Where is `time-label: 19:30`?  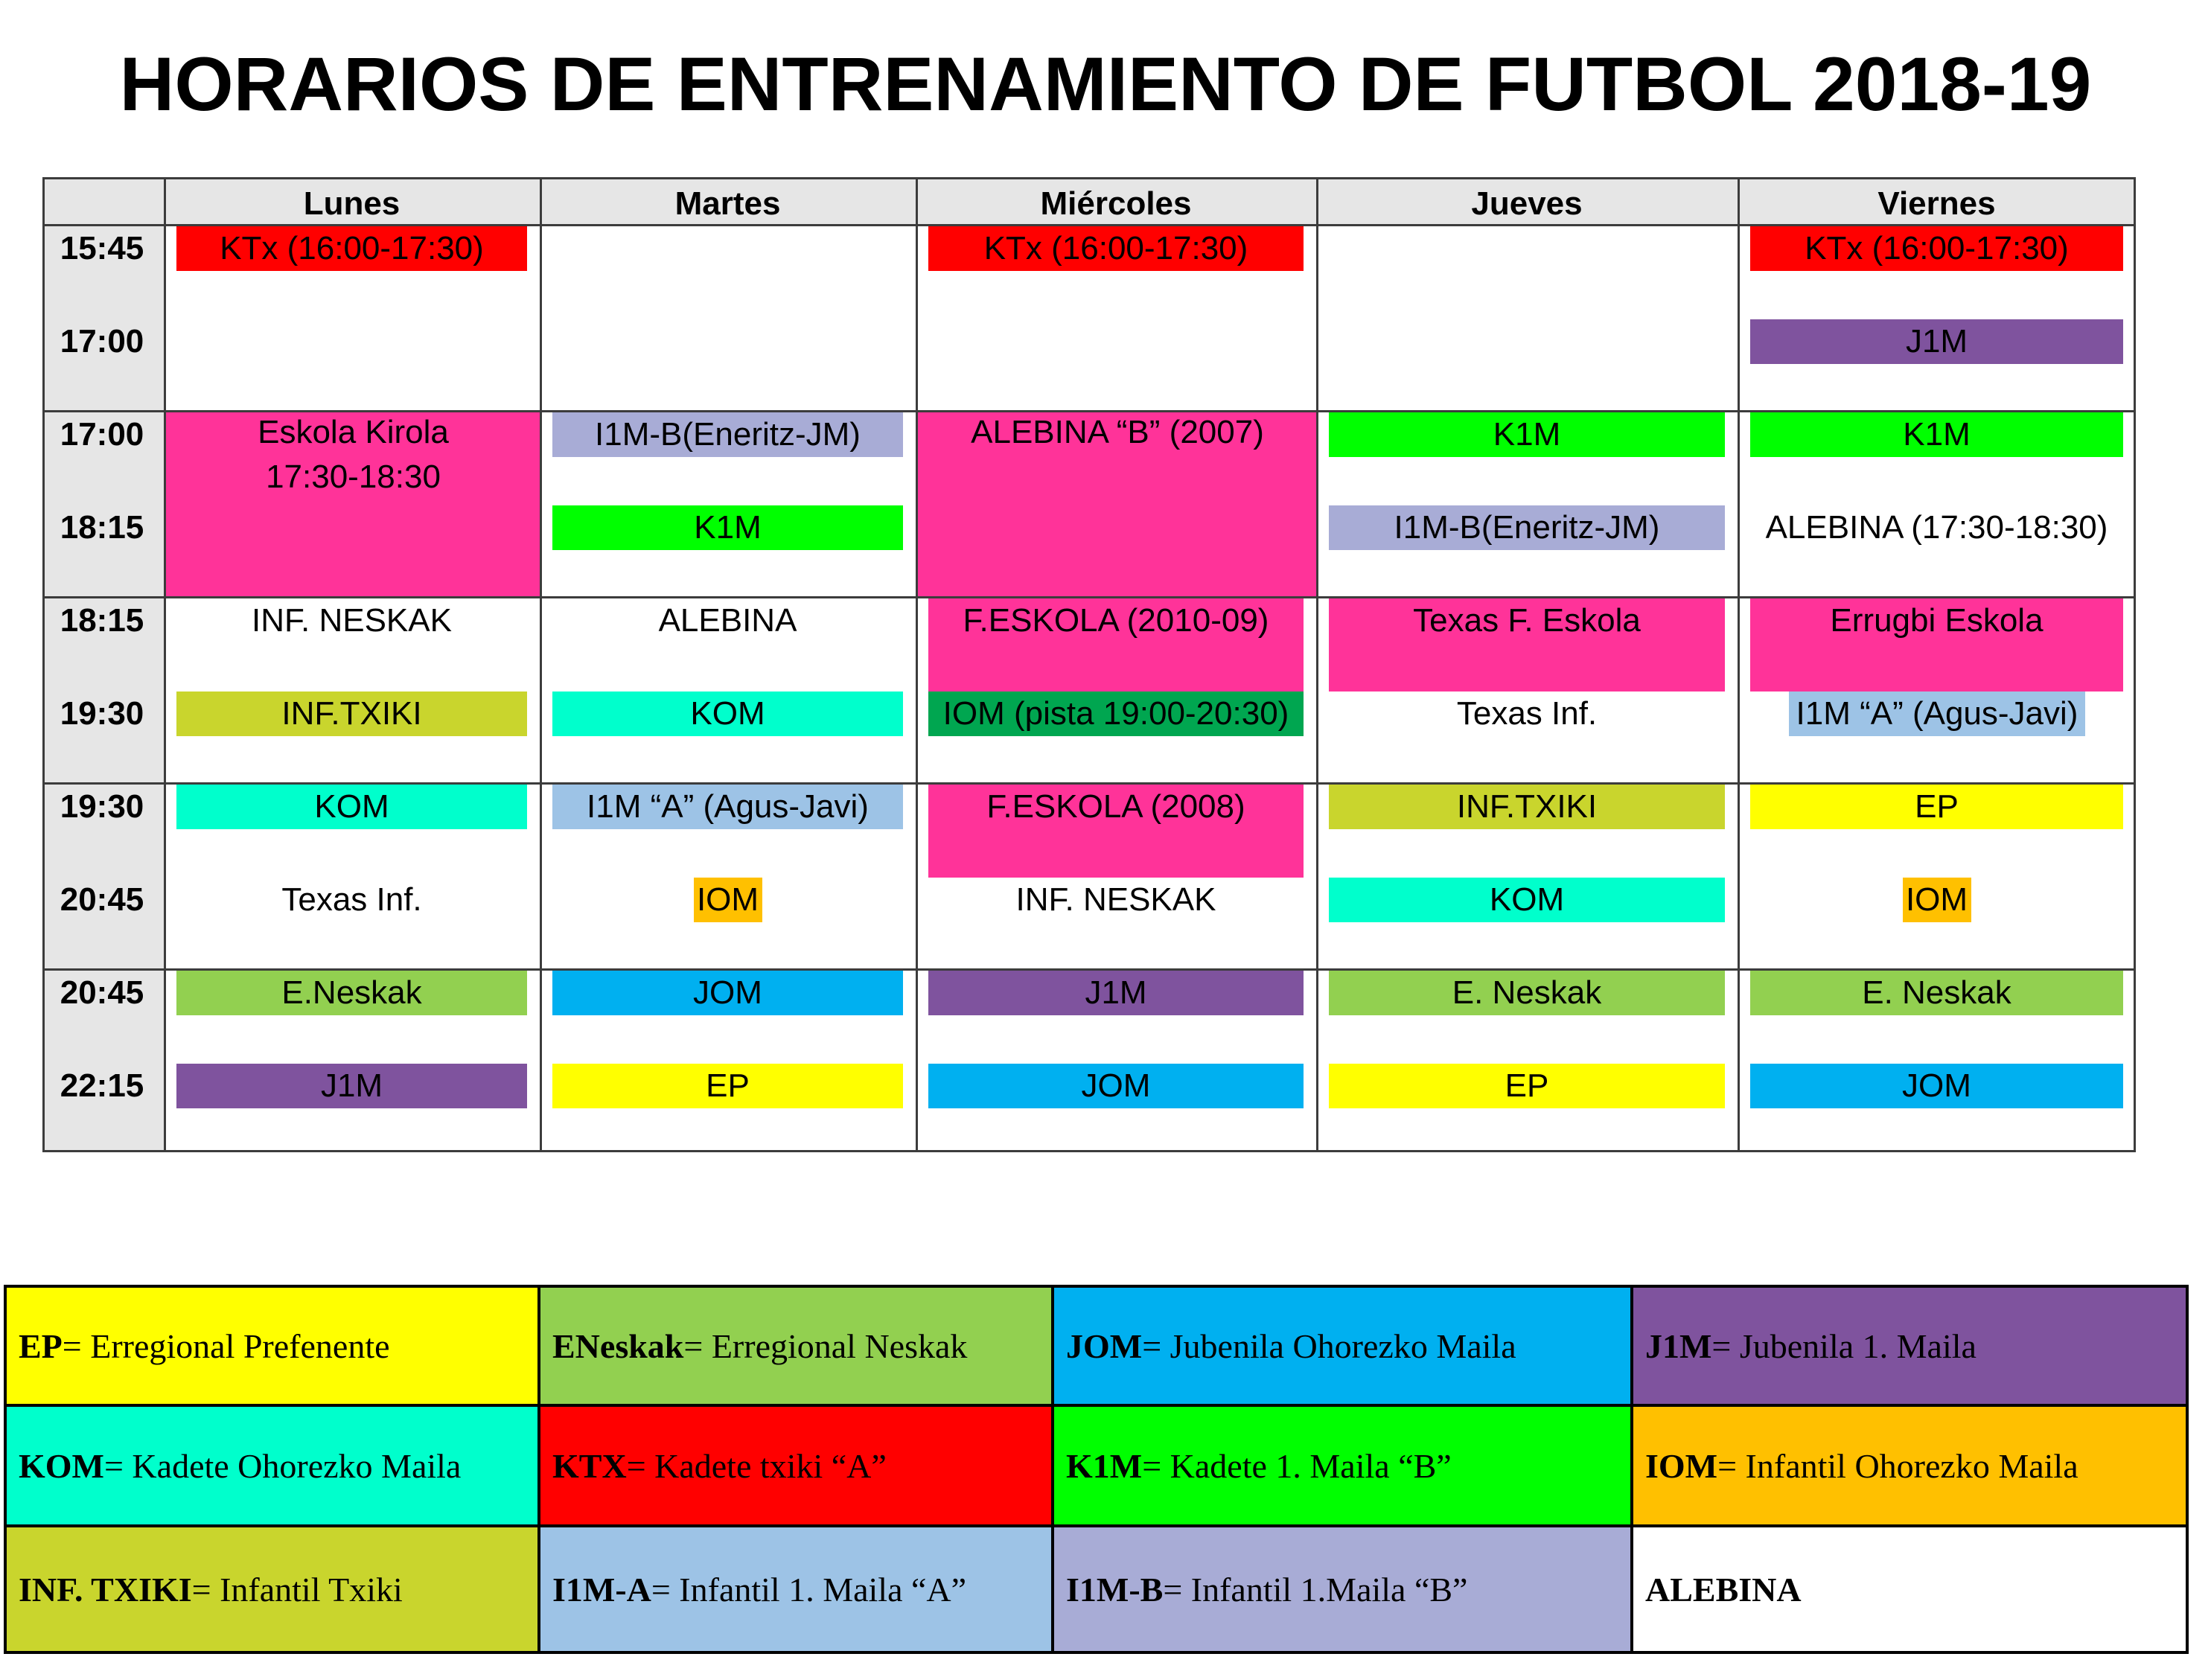
time-label: 19:30 is located at coordinates (102, 806).